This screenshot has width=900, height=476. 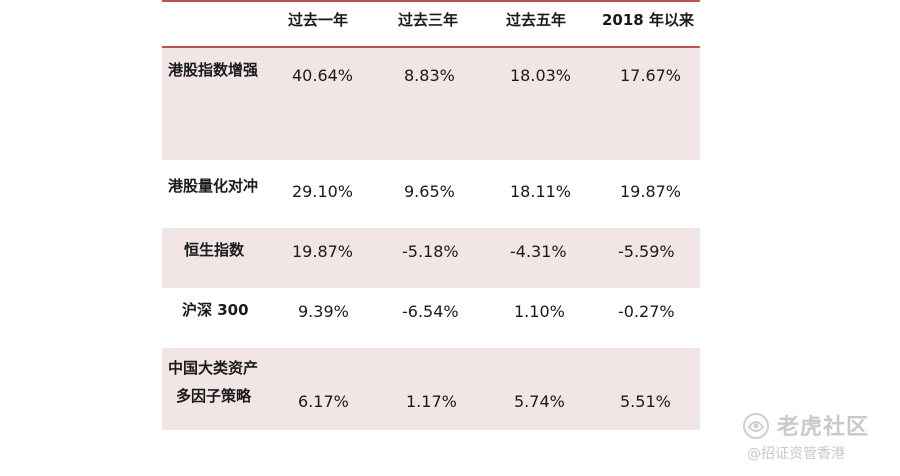 I want to click on cell-5y: 1.10%, so click(x=539, y=311).